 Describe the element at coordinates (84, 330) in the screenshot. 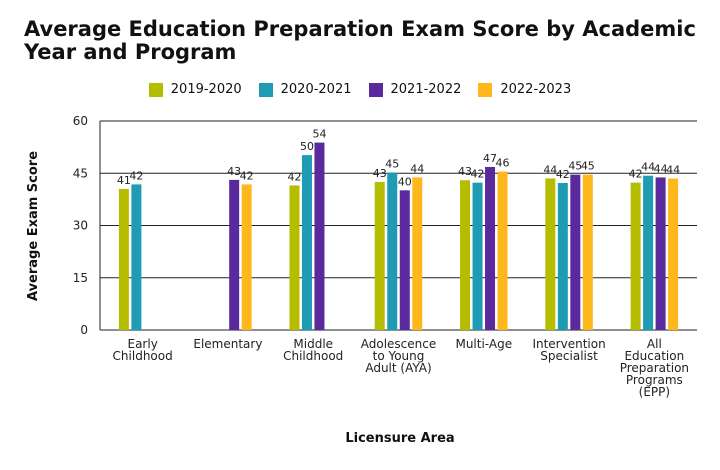

I see `y-tick-label: 0` at that location.